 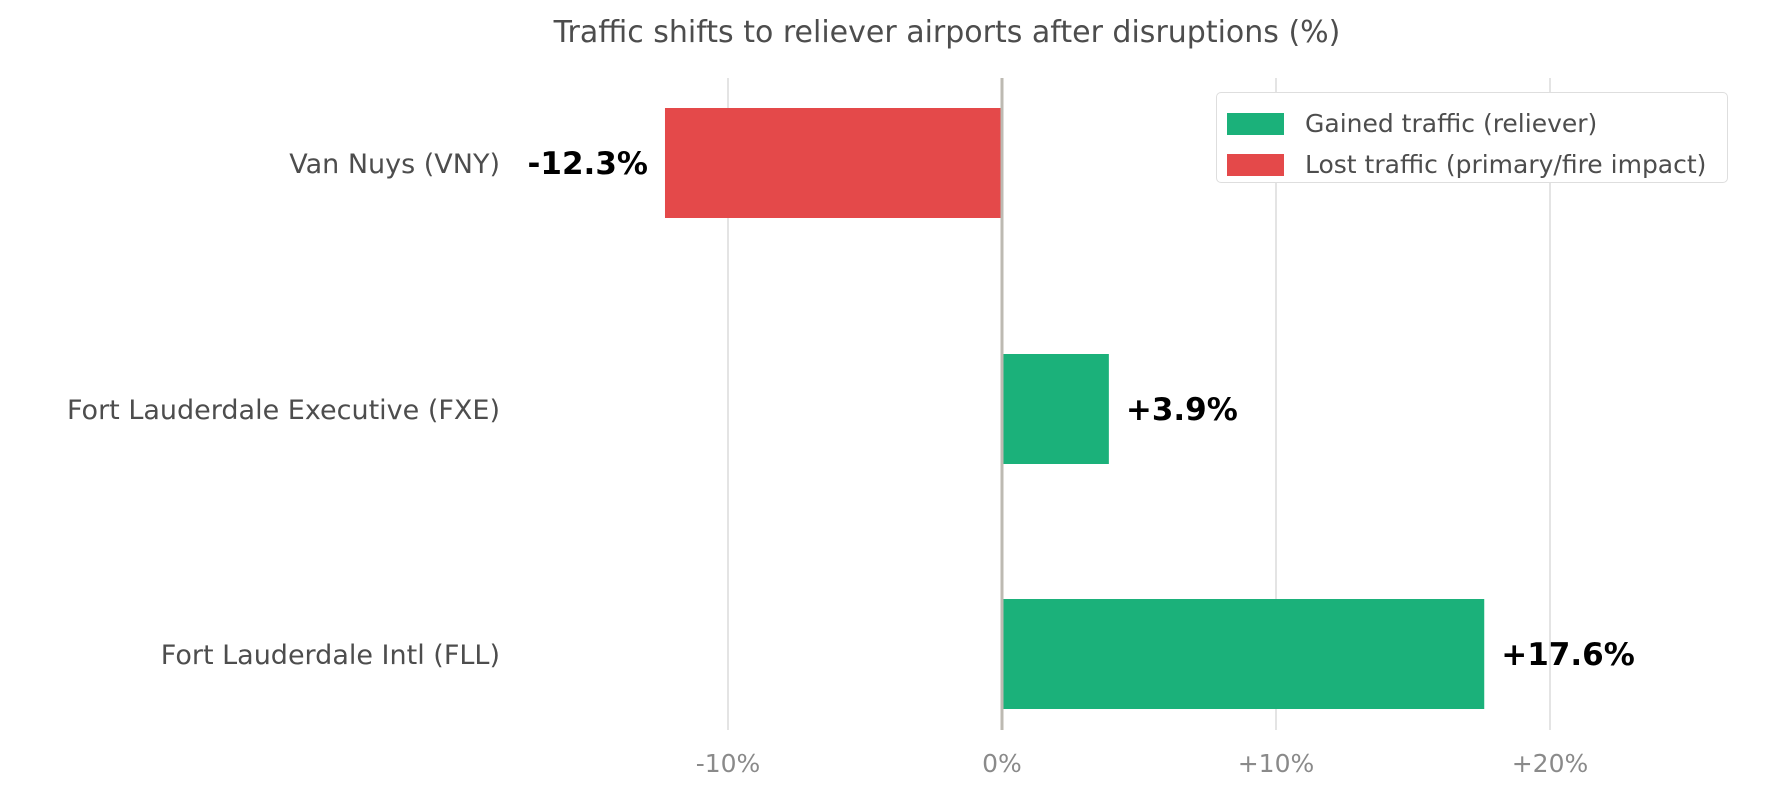 I want to click on legend-swatch-gained, so click(x=1255, y=123).